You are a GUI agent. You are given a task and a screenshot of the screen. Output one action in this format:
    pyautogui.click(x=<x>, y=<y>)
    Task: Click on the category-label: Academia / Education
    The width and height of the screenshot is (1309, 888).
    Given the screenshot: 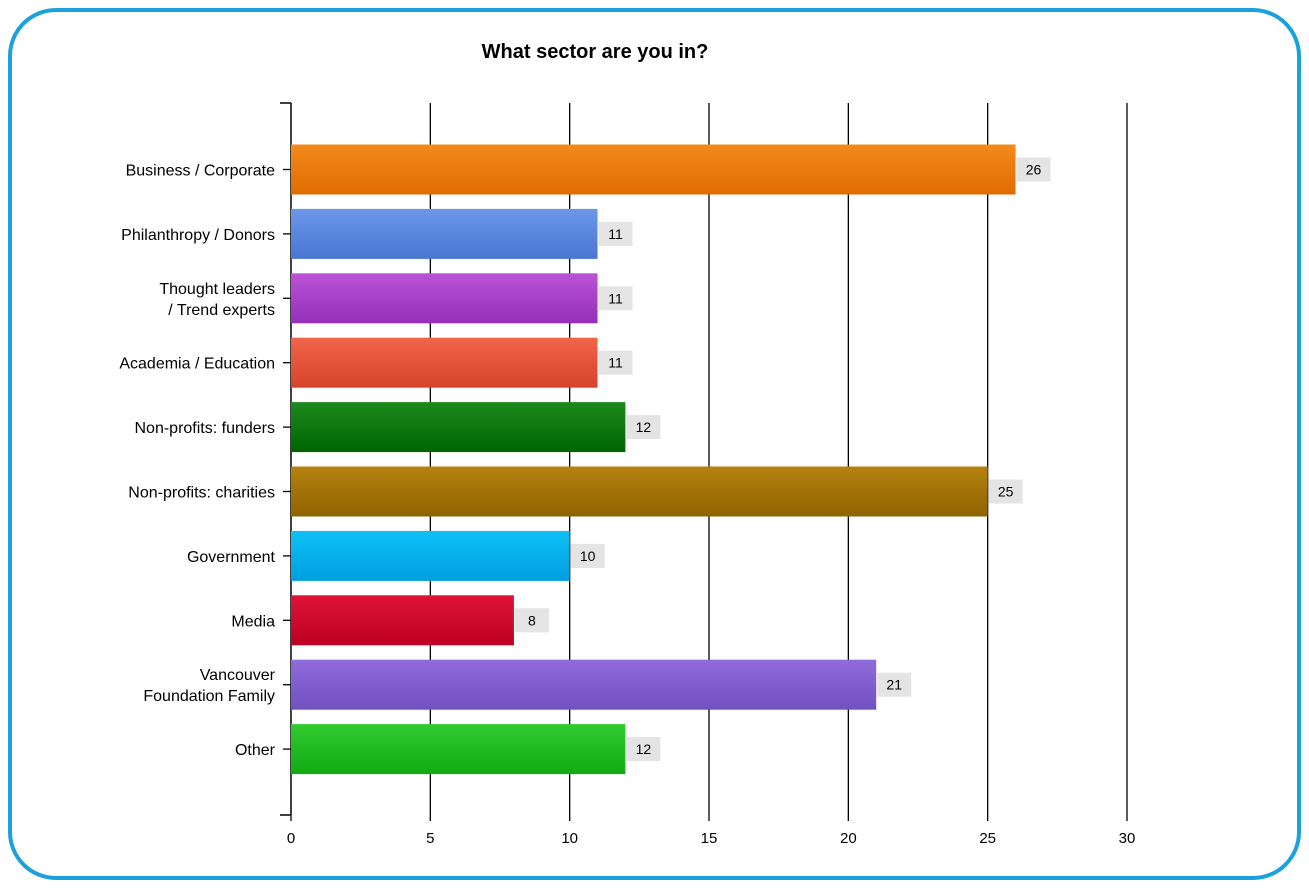 What is the action you would take?
    pyautogui.click(x=197, y=364)
    